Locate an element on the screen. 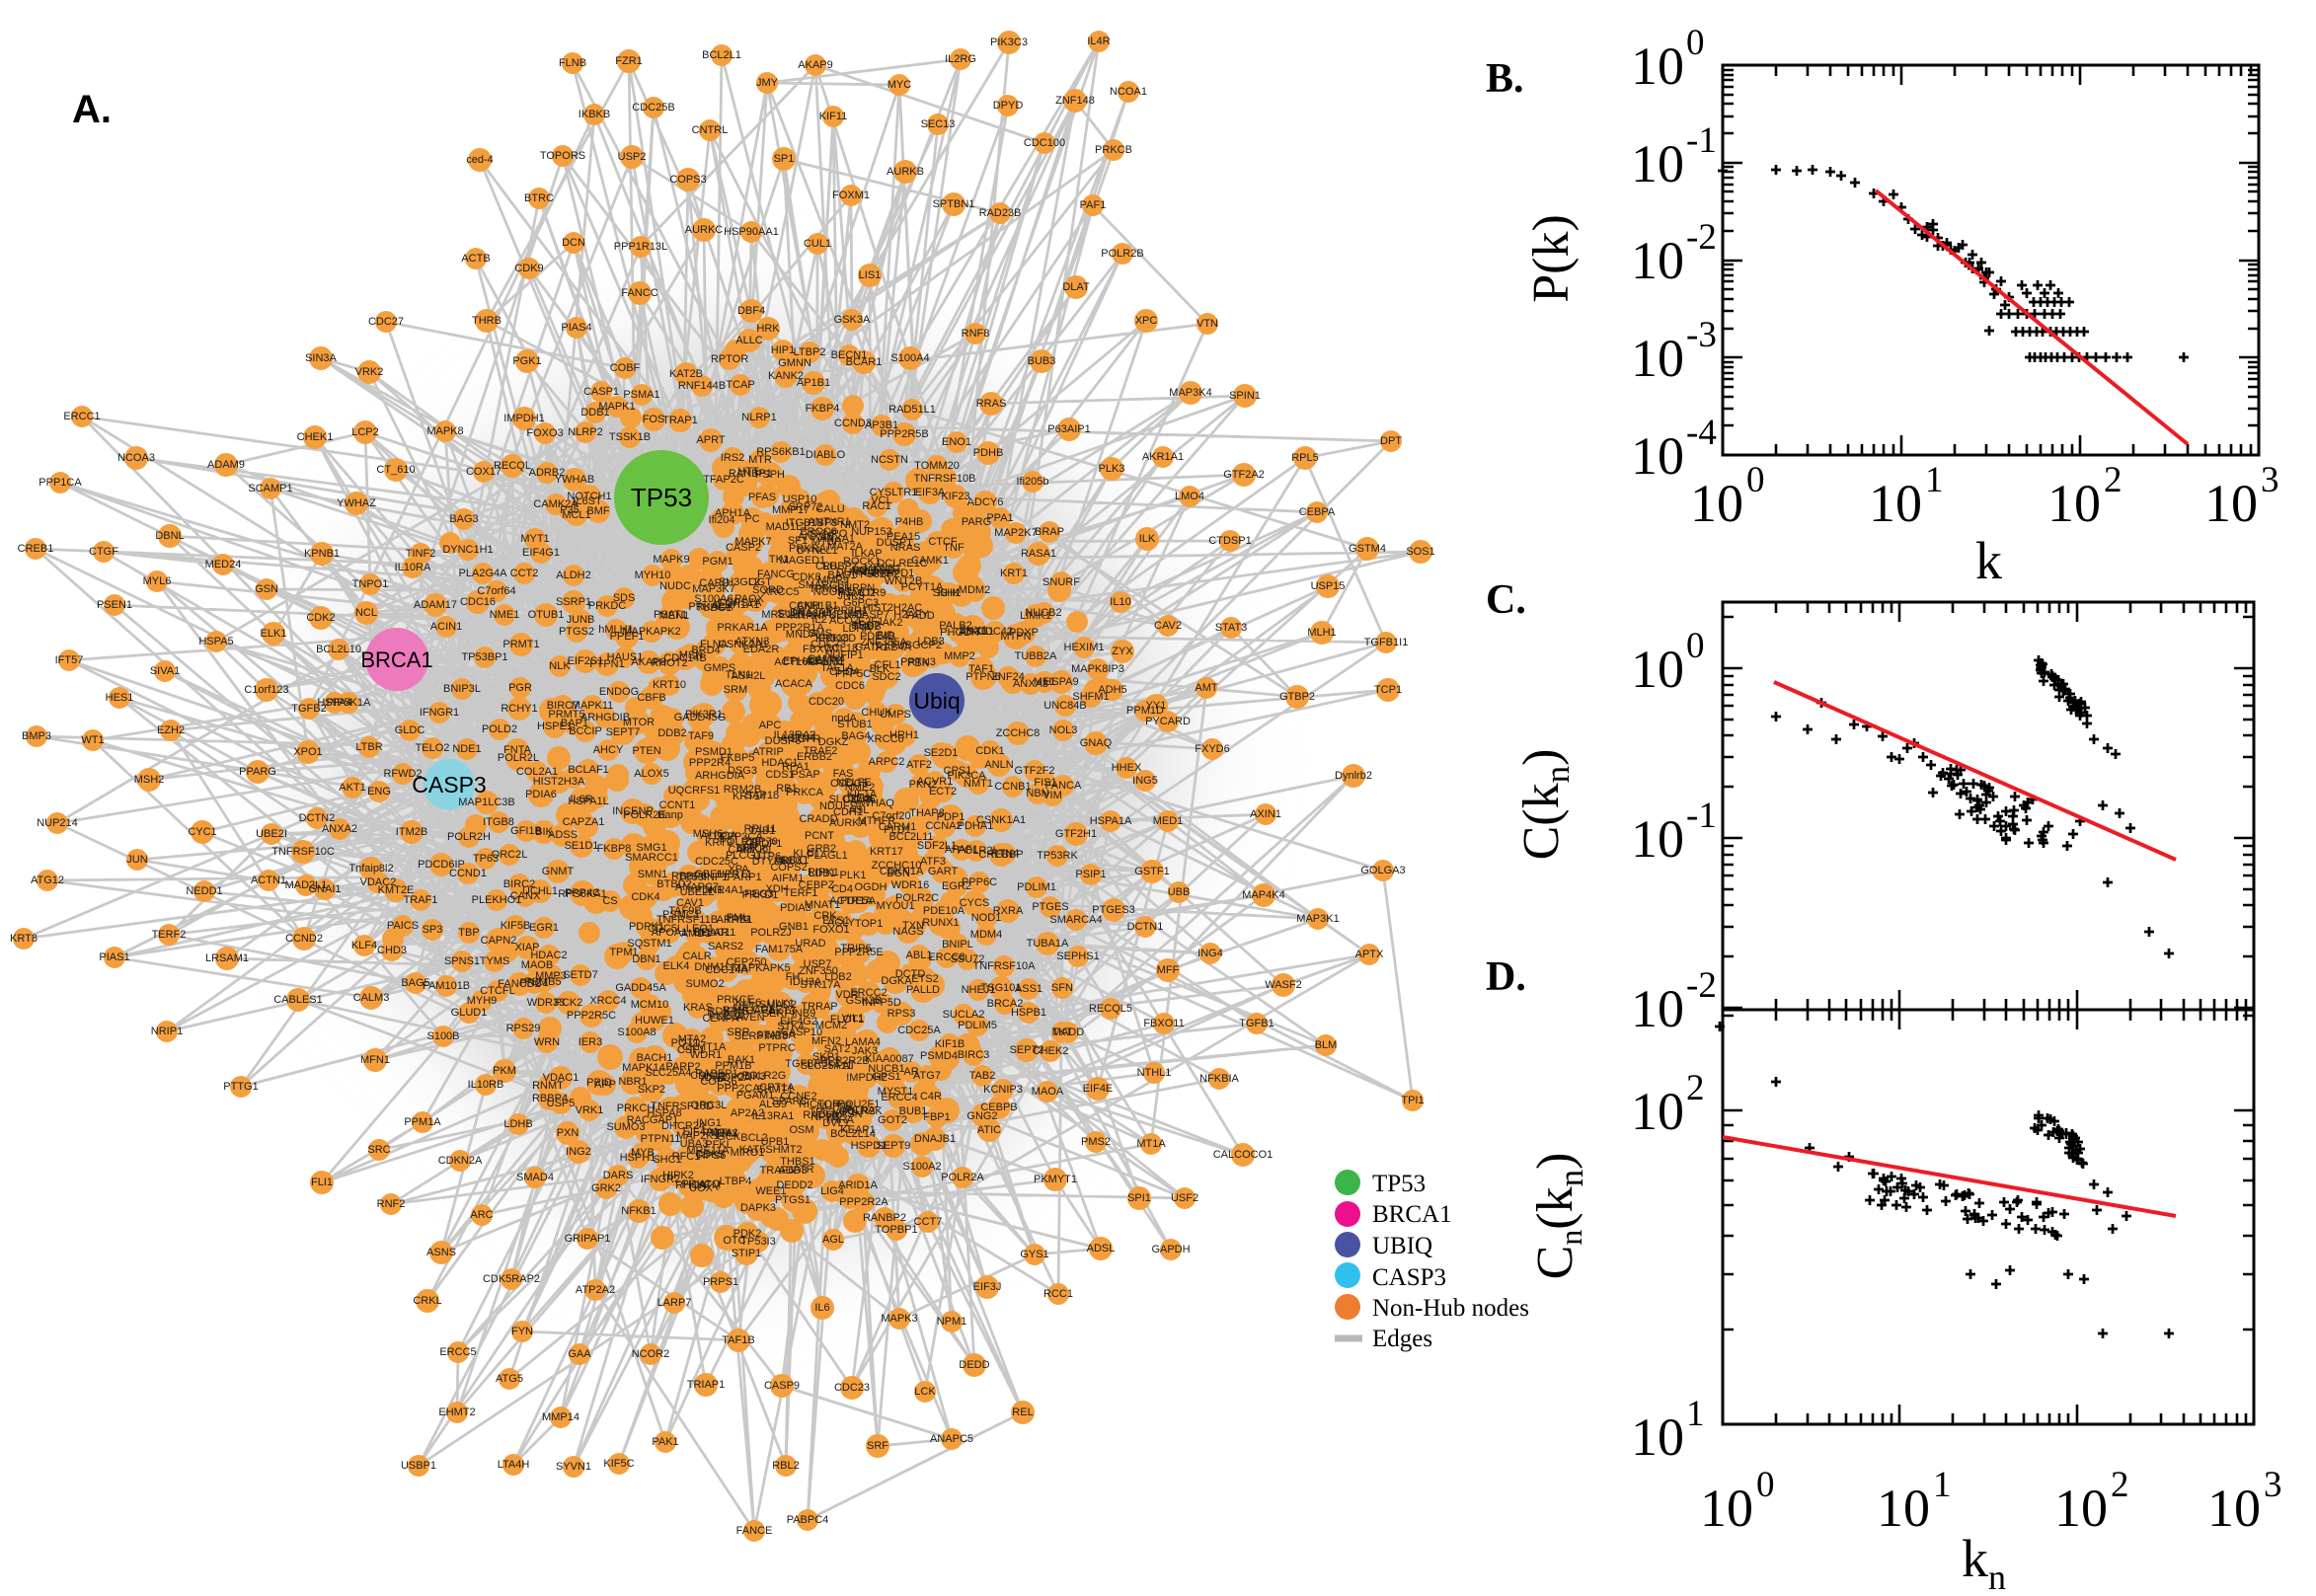 The height and width of the screenshot is (1596, 2316). svg-text: UBB is located at coordinates (1179, 892).